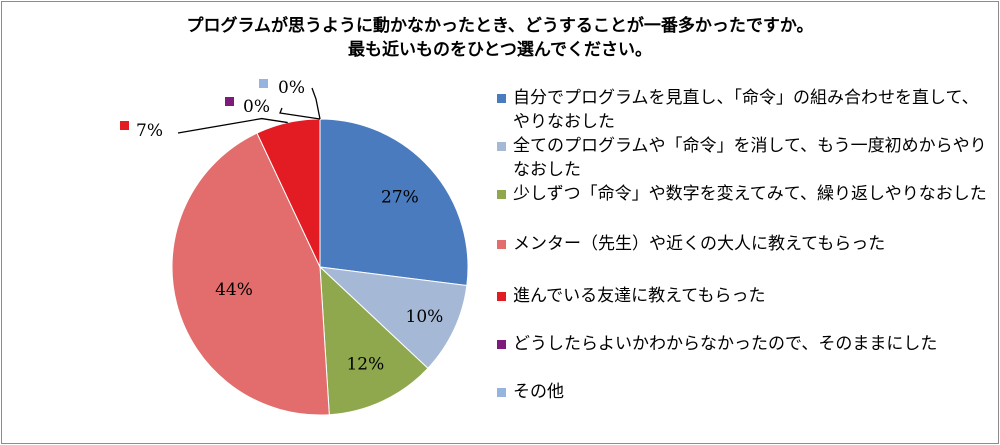 This screenshot has height=445, width=1000. I want to click on legend-item: どうしたらよいかわからなかったので、そのままにした, so click(742, 344).